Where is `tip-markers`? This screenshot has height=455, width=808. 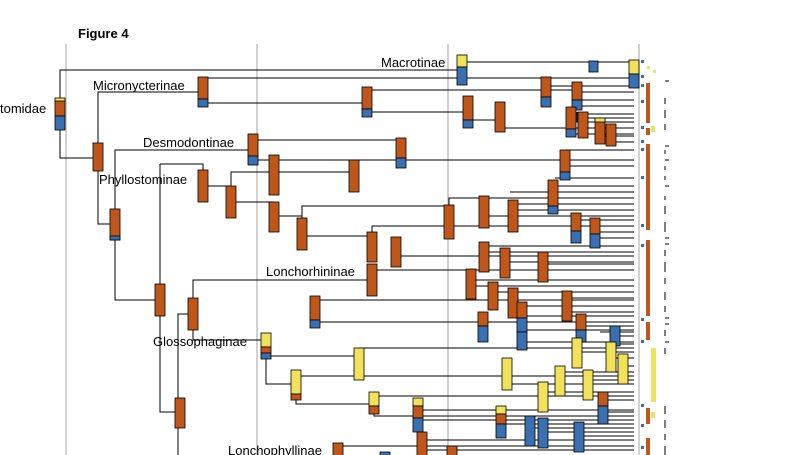
tip-markers is located at coordinates (648, 254).